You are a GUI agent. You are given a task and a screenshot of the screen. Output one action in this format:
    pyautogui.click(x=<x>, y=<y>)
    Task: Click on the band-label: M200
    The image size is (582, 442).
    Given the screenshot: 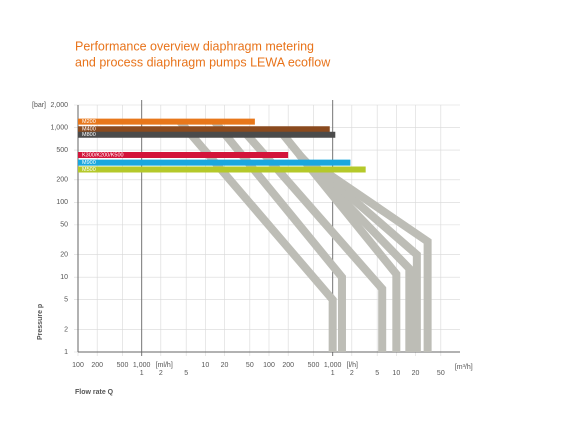 What is the action you would take?
    pyautogui.click(x=89, y=122)
    